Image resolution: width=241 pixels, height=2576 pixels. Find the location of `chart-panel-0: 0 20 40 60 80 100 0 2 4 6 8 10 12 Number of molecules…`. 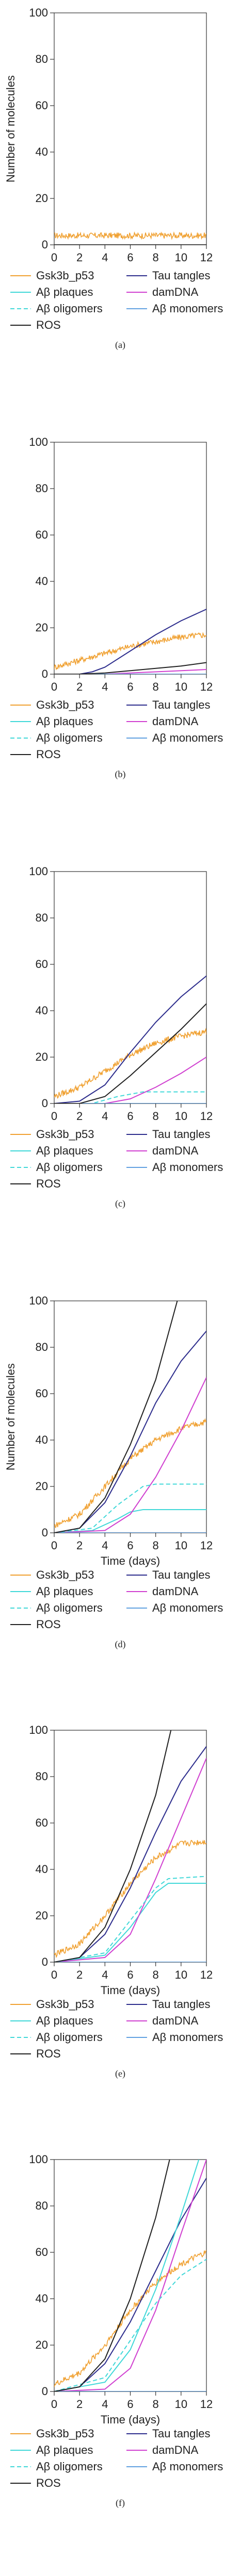

chart-panel-0: 0 20 40 60 80 100 0 2 4 6 8 10 12 Number of molecules… is located at coordinates (113, 178).